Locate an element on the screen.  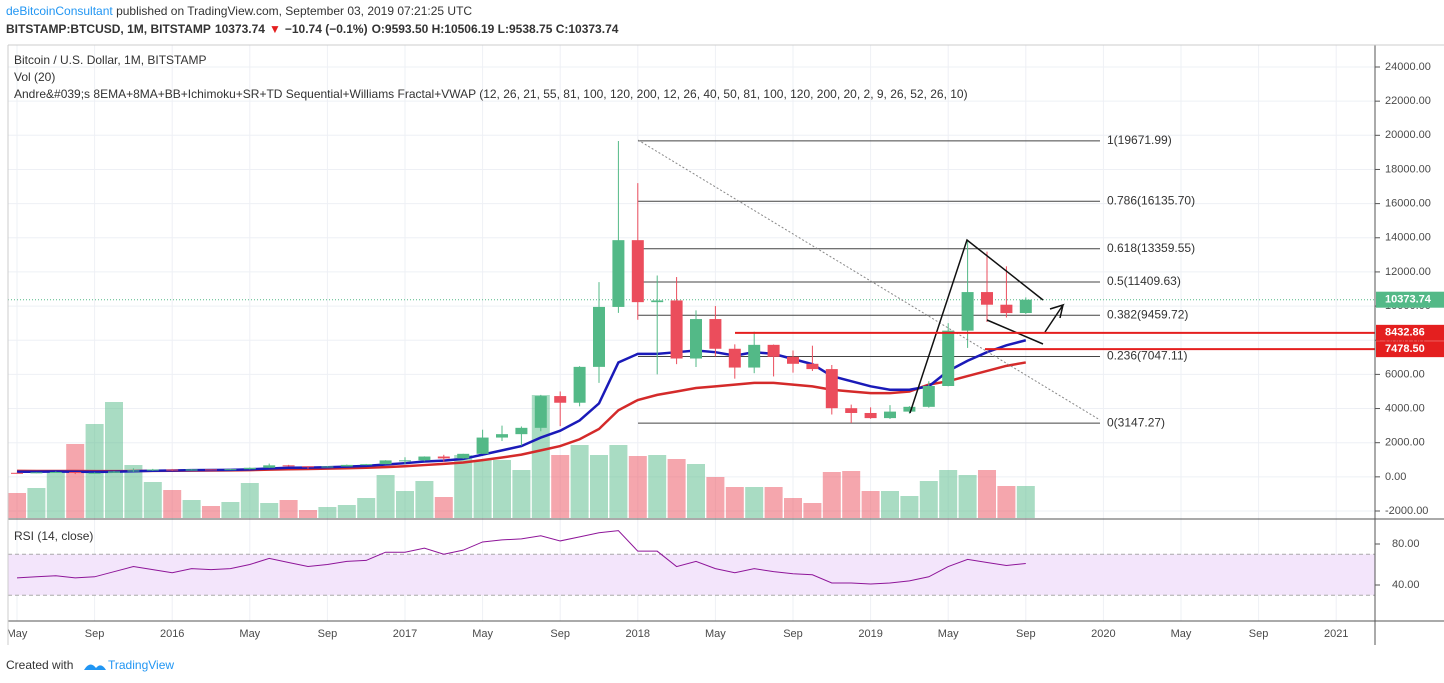
author: deBitcoinConsultant is located at coordinates (59, 11).